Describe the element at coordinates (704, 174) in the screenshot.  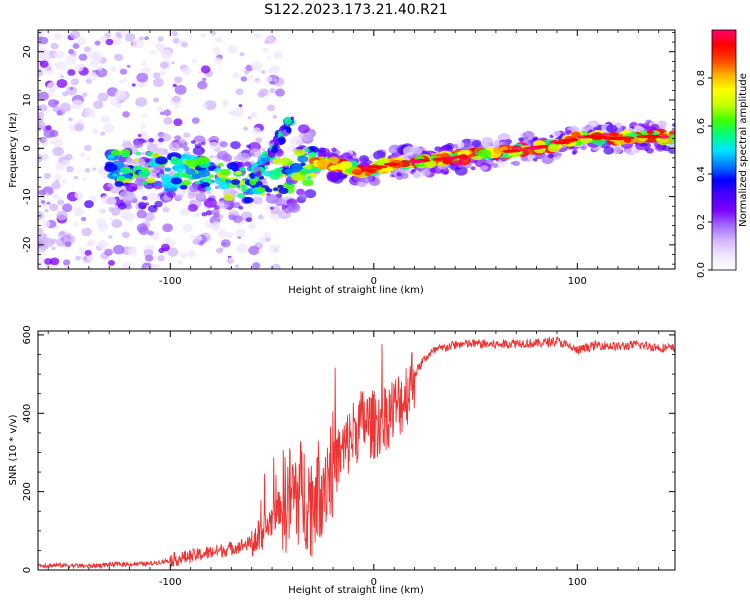
I see `colorbar-ticks: 0.0 0.2 0.4 0.6 0.8` at that location.